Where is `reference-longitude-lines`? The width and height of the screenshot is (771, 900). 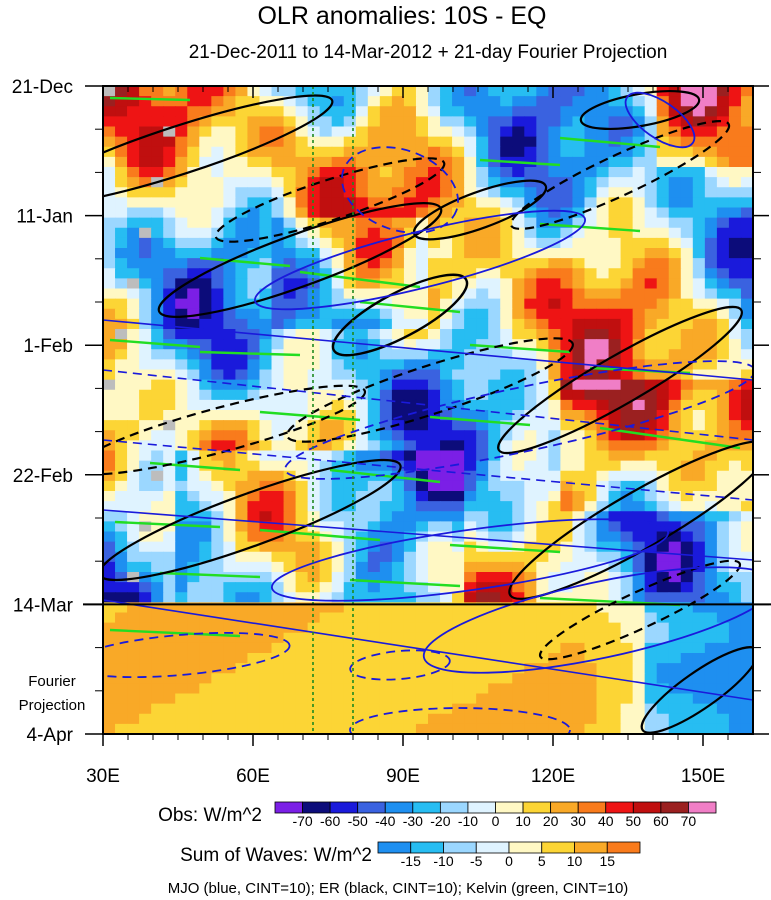 reference-longitude-lines is located at coordinates (333, 410).